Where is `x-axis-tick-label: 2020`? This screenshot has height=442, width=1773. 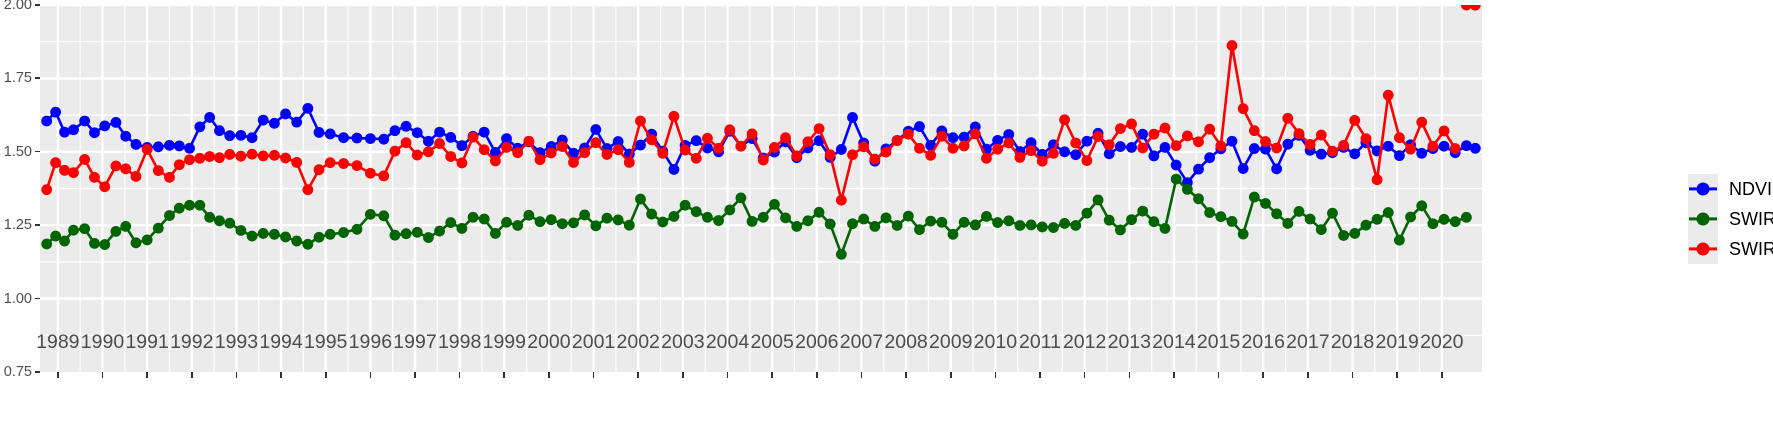
x-axis-tick-label: 2020 is located at coordinates (1442, 342).